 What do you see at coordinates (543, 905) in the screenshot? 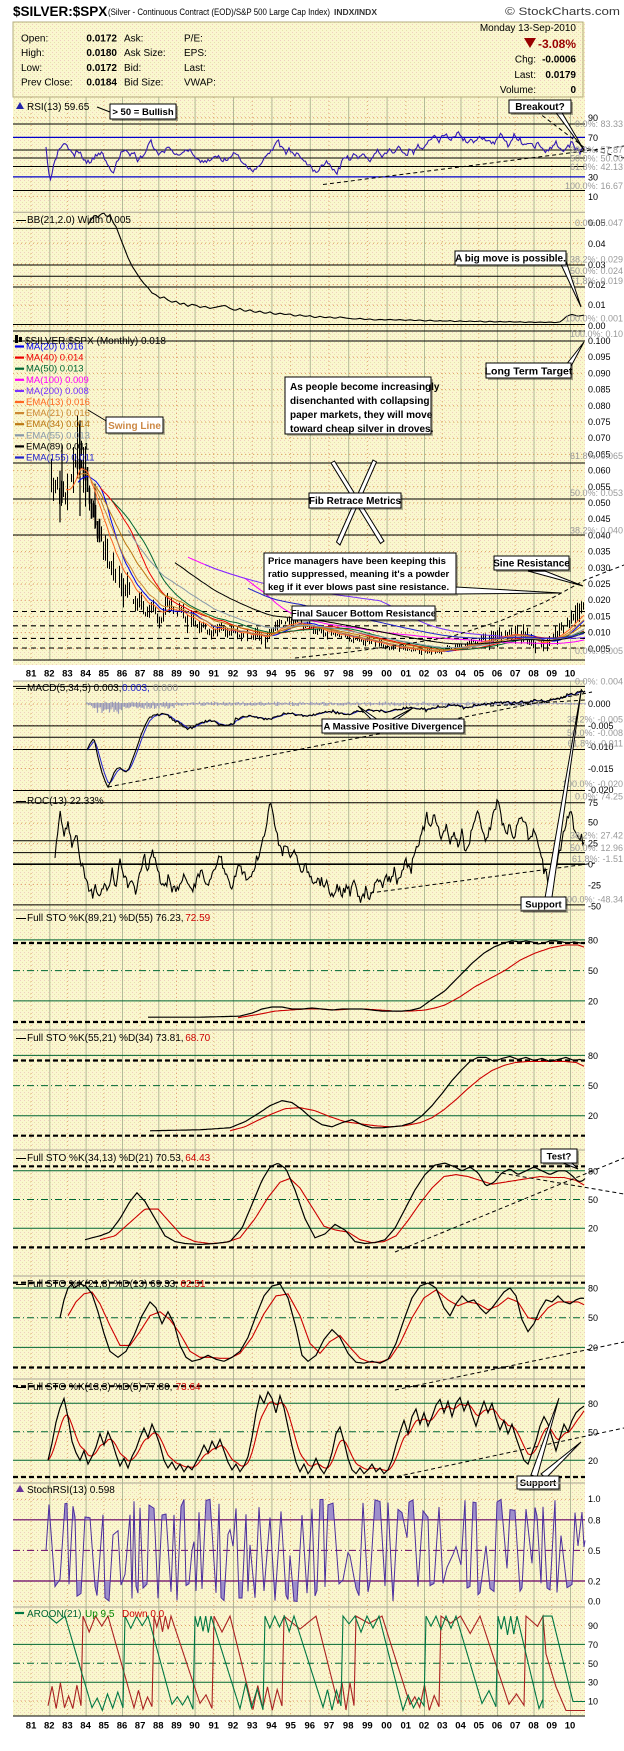
I see `svg-text: Support` at bounding box center [543, 905].